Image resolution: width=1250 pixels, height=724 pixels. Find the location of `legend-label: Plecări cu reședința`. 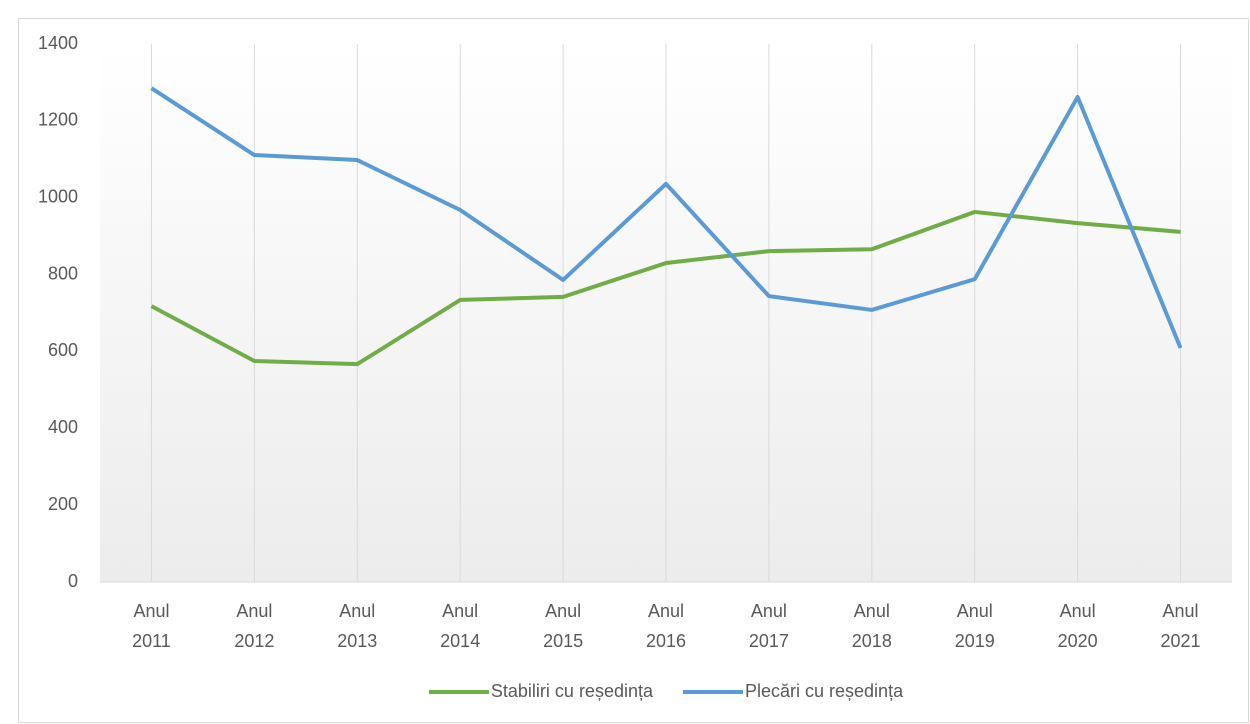

legend-label: Plecări cu reședința is located at coordinates (824, 691).